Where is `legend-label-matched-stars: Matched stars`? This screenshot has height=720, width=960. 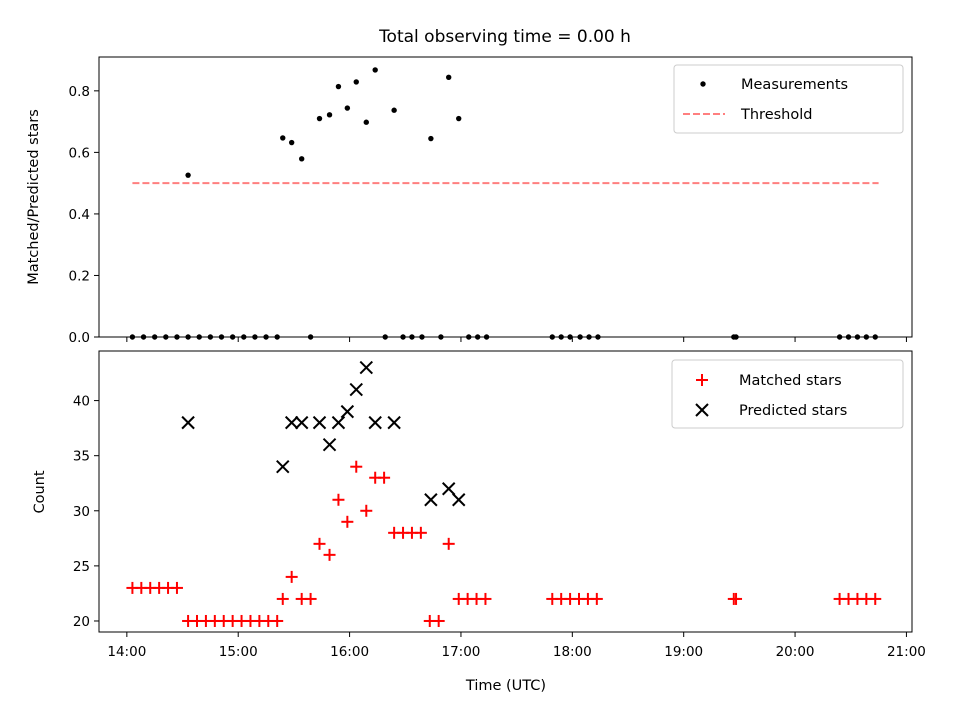 legend-label-matched-stars: Matched stars is located at coordinates (790, 381).